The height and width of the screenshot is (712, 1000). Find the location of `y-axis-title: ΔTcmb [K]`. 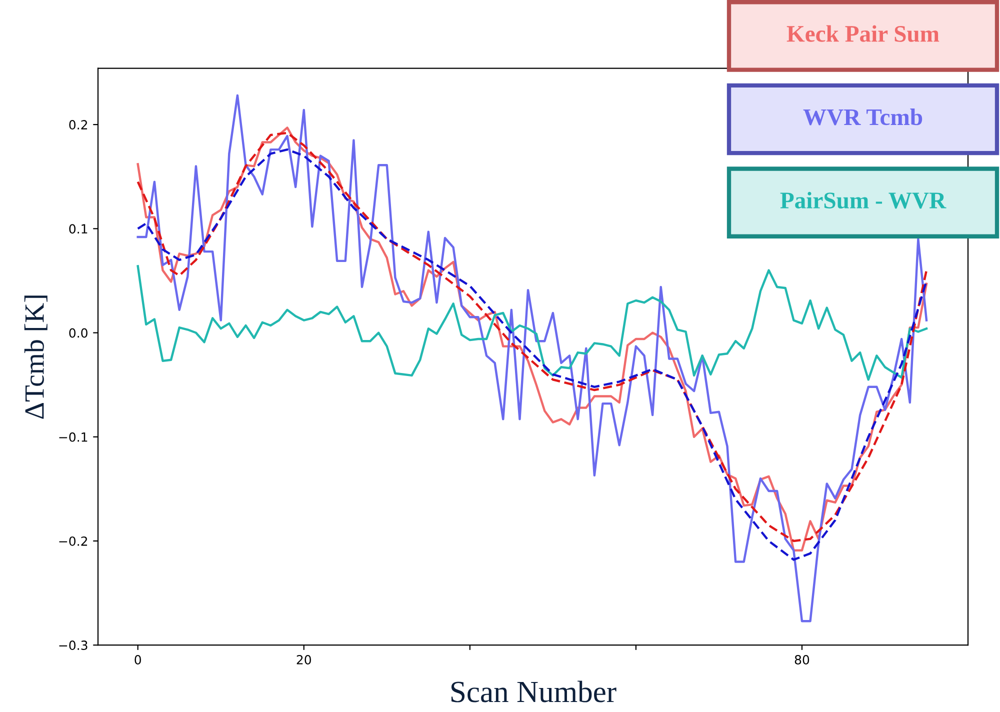

y-axis-title: ΔTcmb [K] is located at coordinates (36, 357).